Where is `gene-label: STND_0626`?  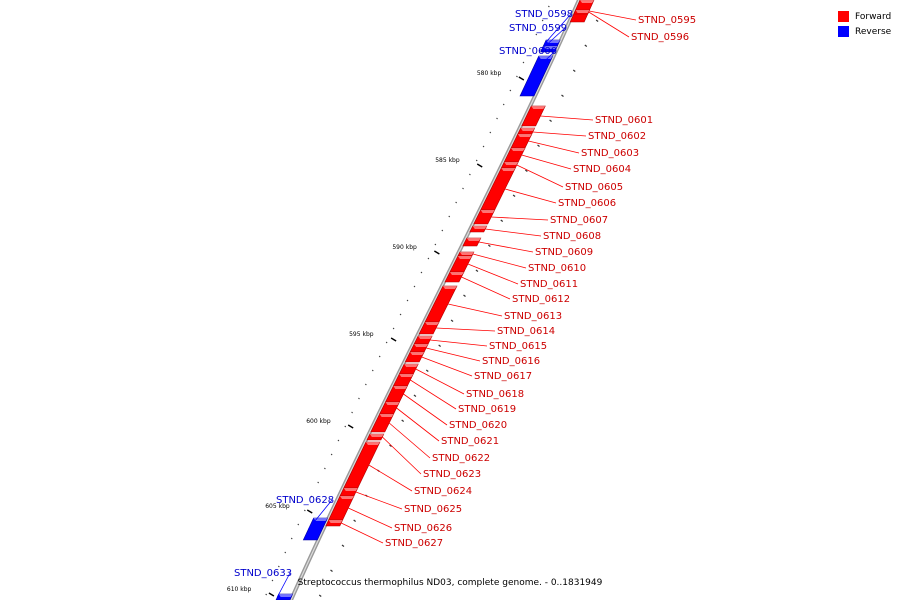
gene-label: STND_0626 is located at coordinates (423, 528).